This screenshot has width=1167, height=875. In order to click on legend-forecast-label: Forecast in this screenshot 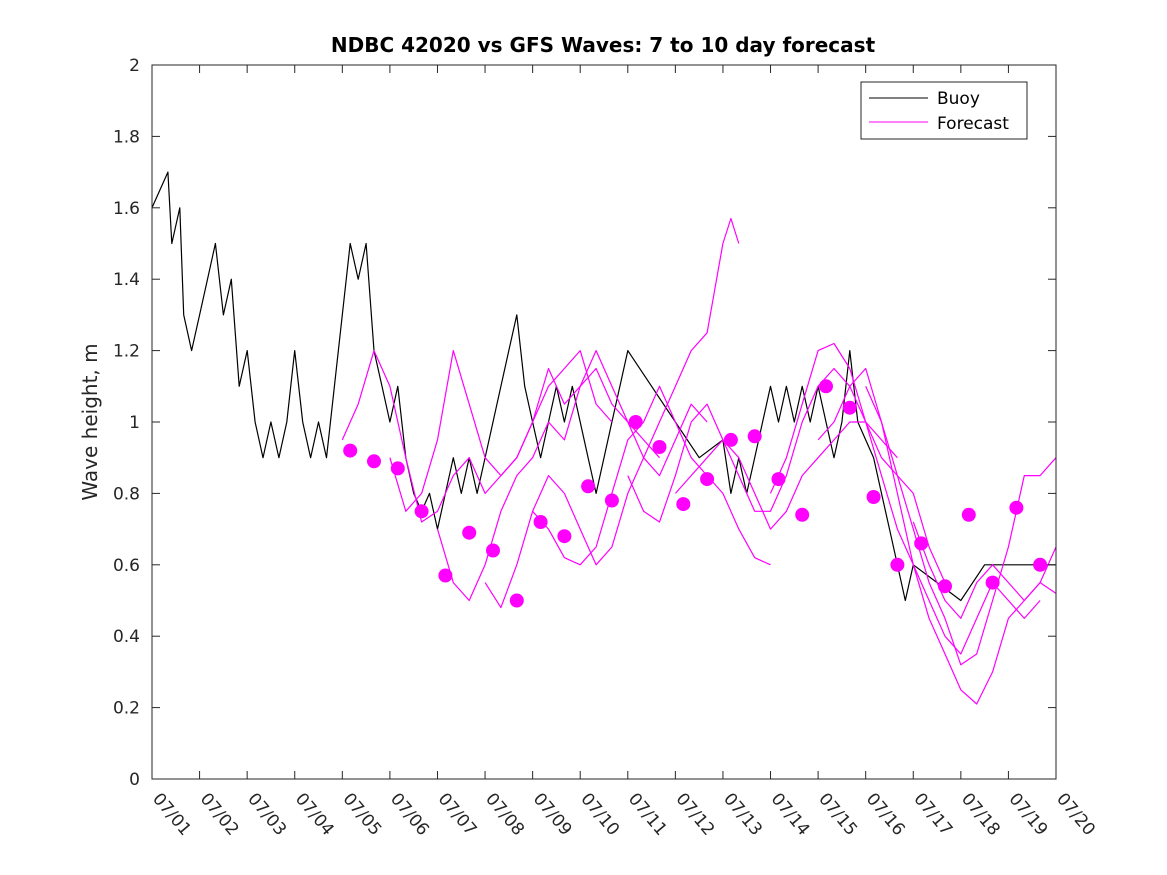, I will do `click(973, 124)`.